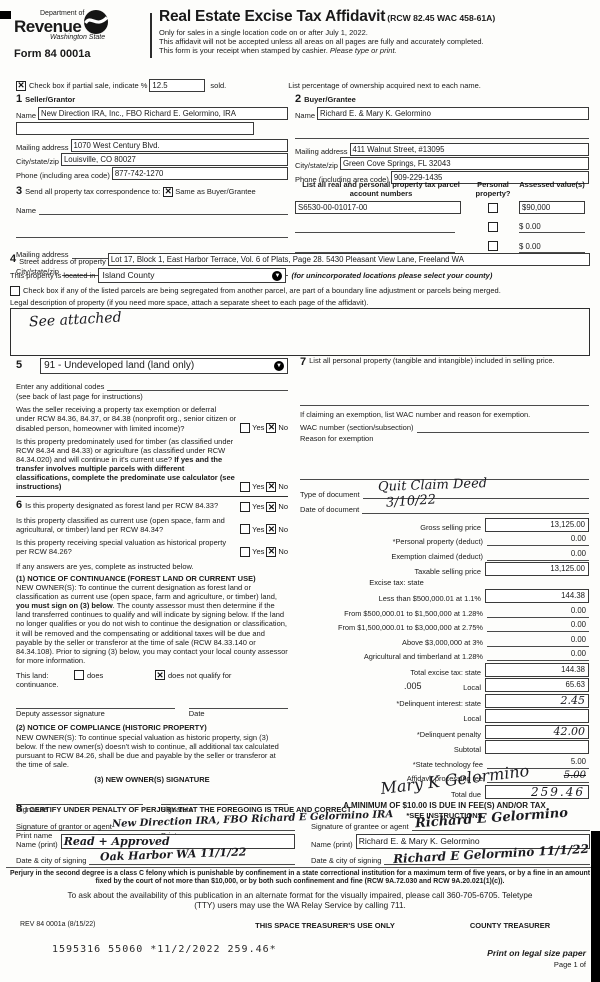 Image resolution: width=600 pixels, height=982 pixels. I want to click on header-note-3-italic: Please type or print., so click(363, 51).